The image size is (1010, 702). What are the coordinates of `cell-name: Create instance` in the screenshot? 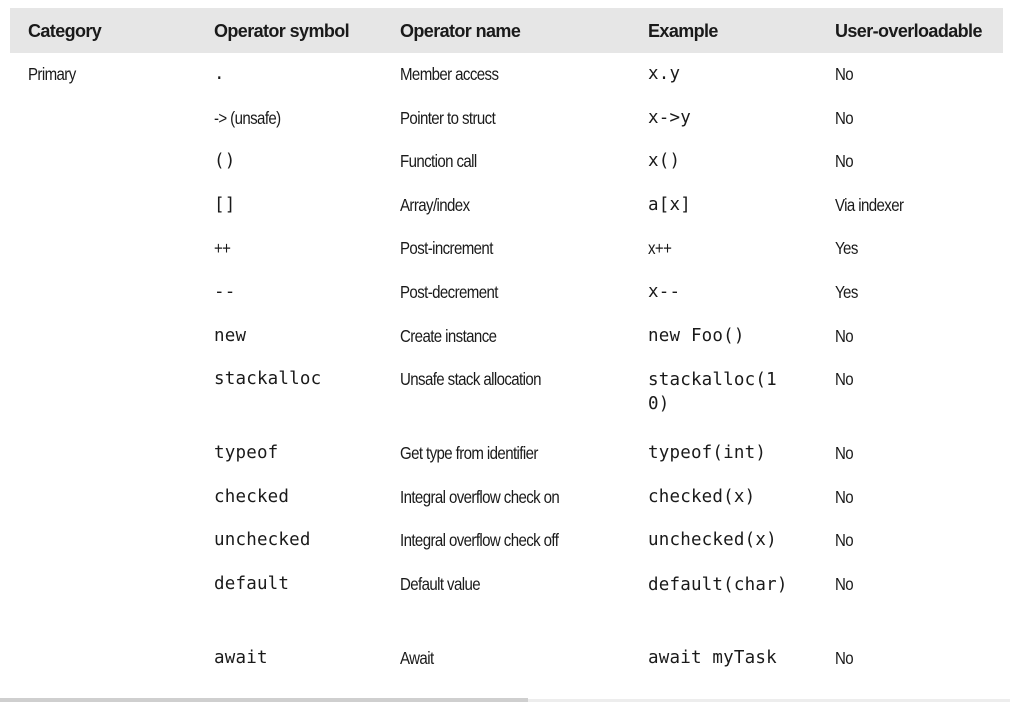 It's located at (448, 335).